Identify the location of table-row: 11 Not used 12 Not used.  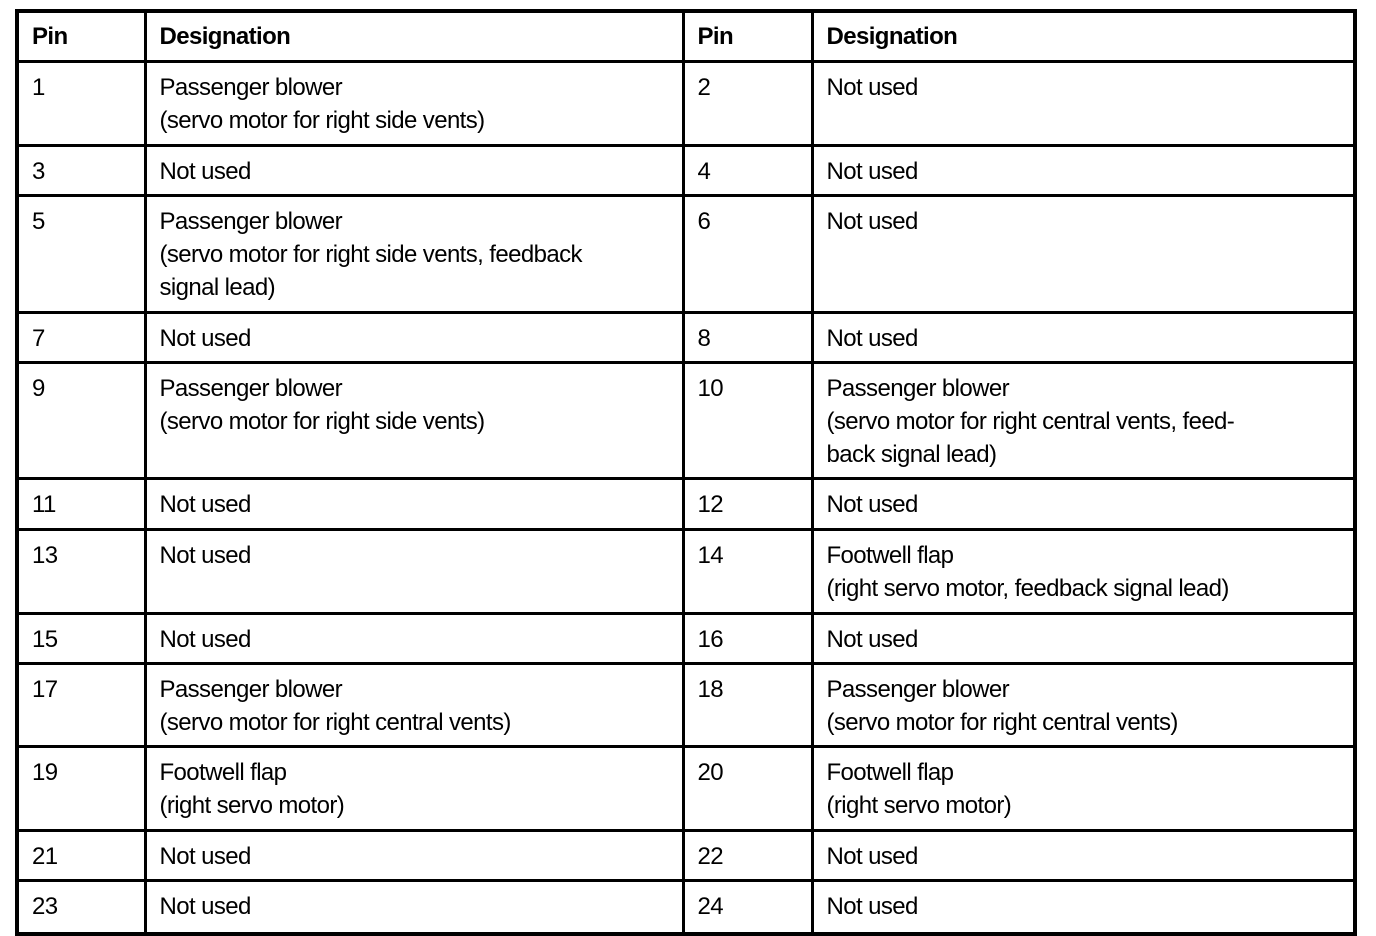
(686, 504).